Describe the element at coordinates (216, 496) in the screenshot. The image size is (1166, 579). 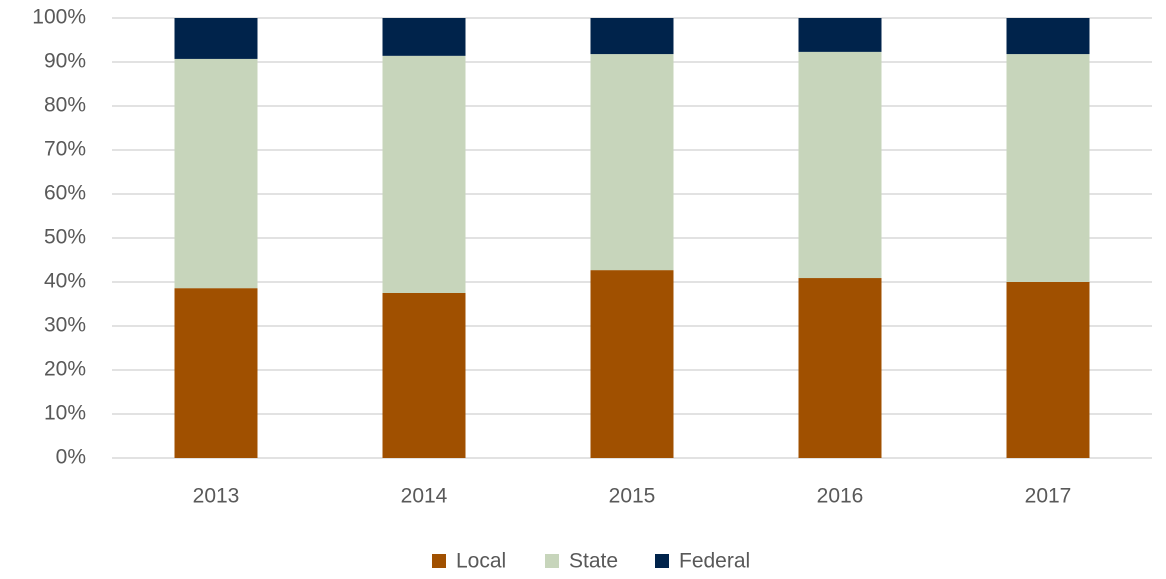
I see `x-tick-label: 2013` at that location.